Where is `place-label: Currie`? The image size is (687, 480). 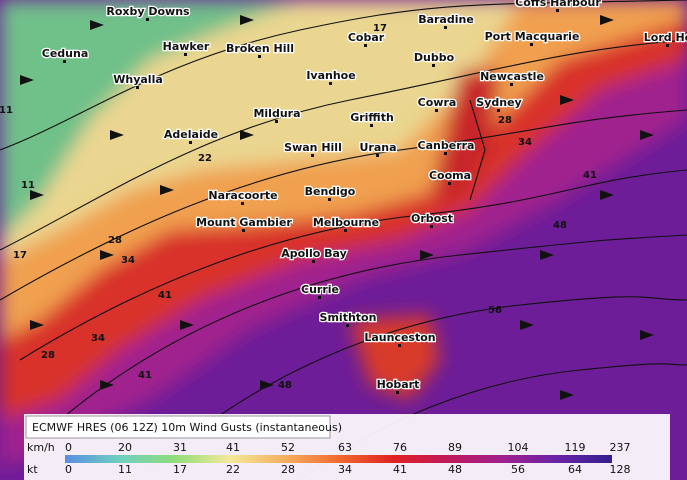
place-label: Currie is located at coordinates (320, 289).